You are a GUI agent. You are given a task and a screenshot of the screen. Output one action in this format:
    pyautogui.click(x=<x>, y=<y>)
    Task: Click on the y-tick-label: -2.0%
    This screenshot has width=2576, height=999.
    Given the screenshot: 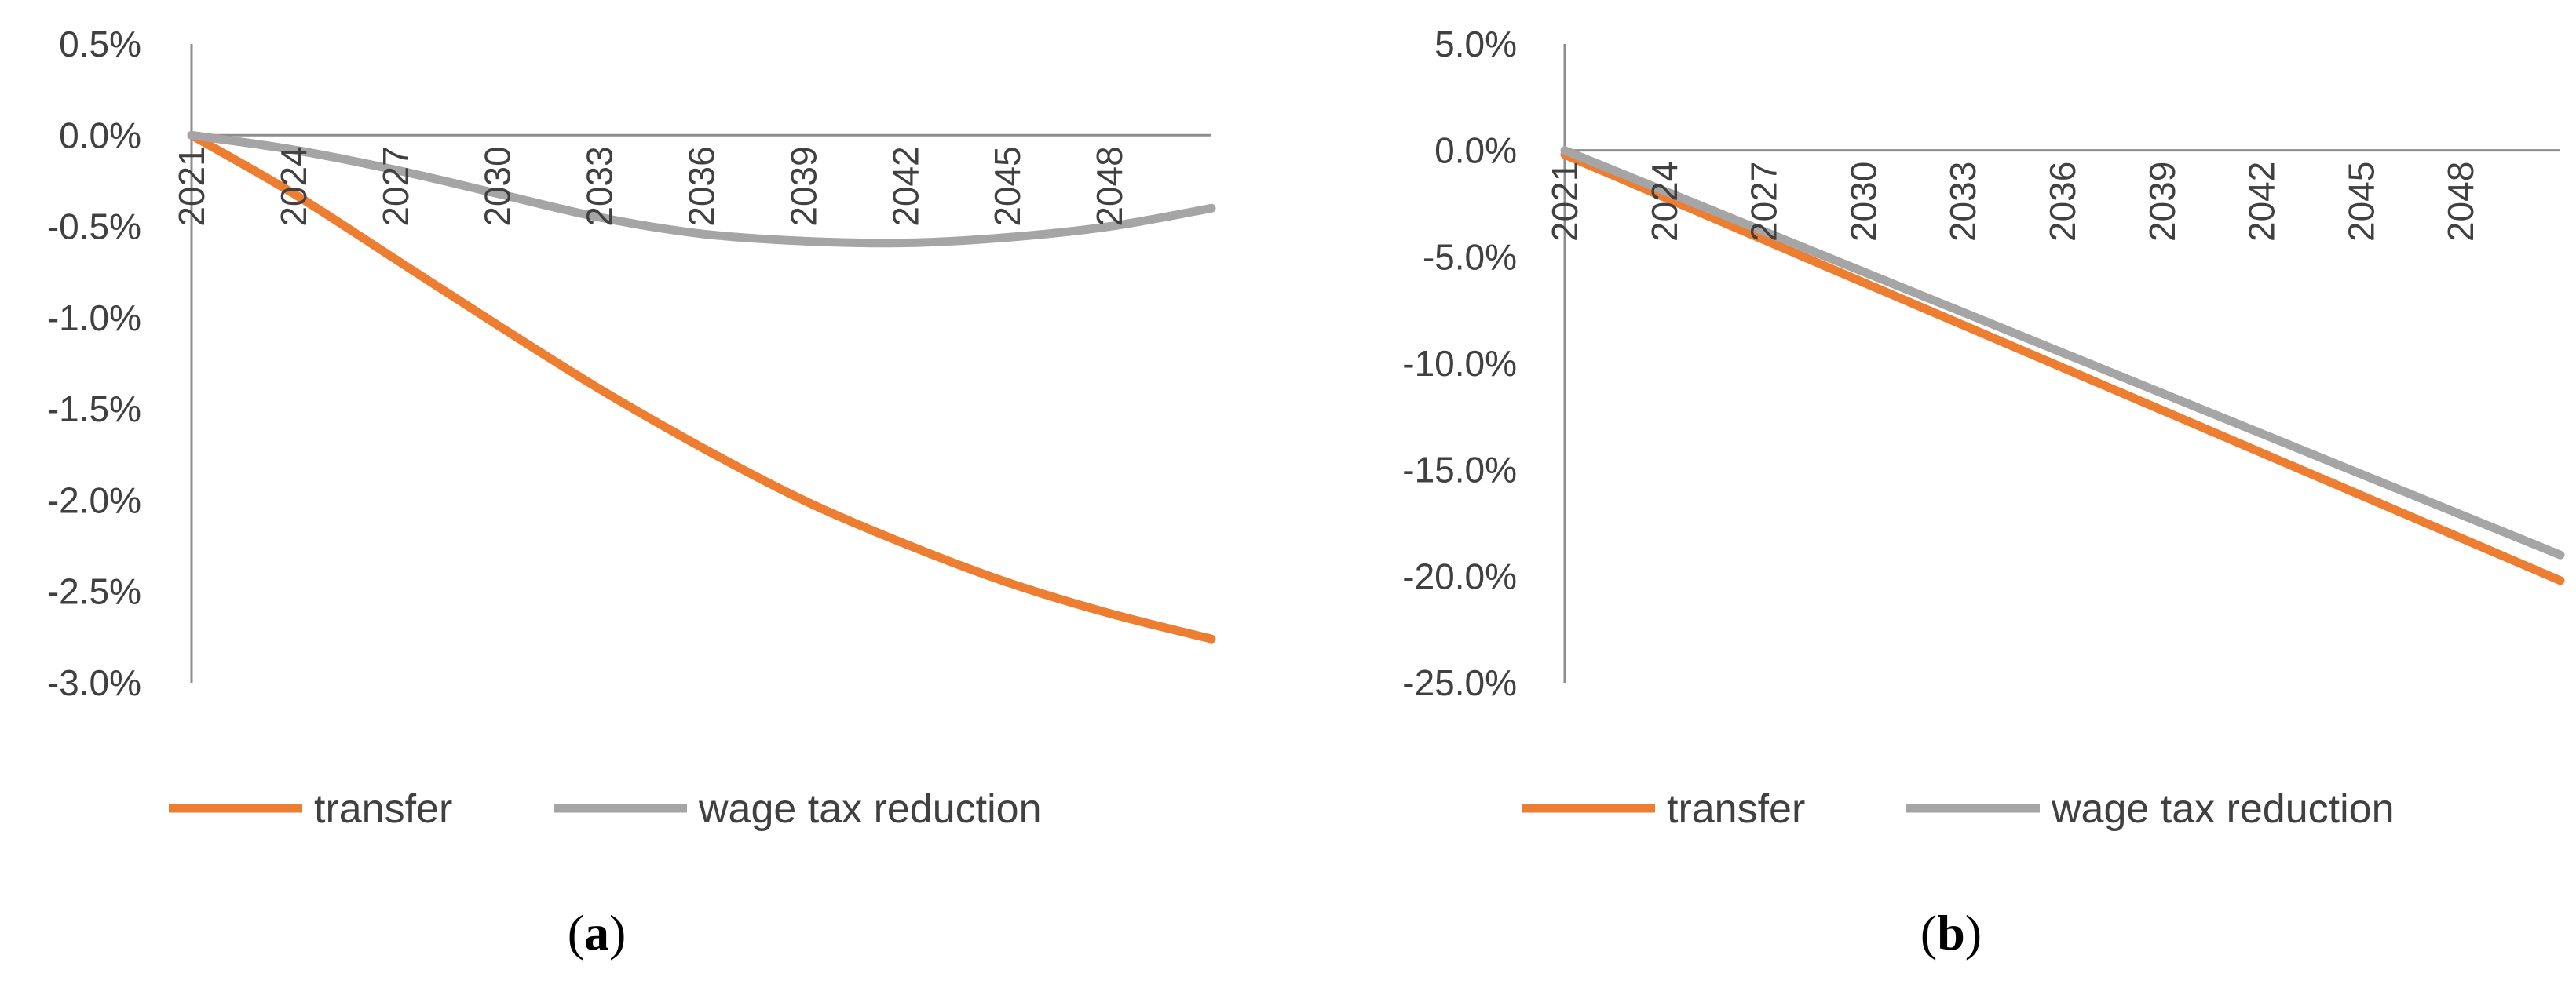 What is the action you would take?
    pyautogui.click(x=94, y=499)
    